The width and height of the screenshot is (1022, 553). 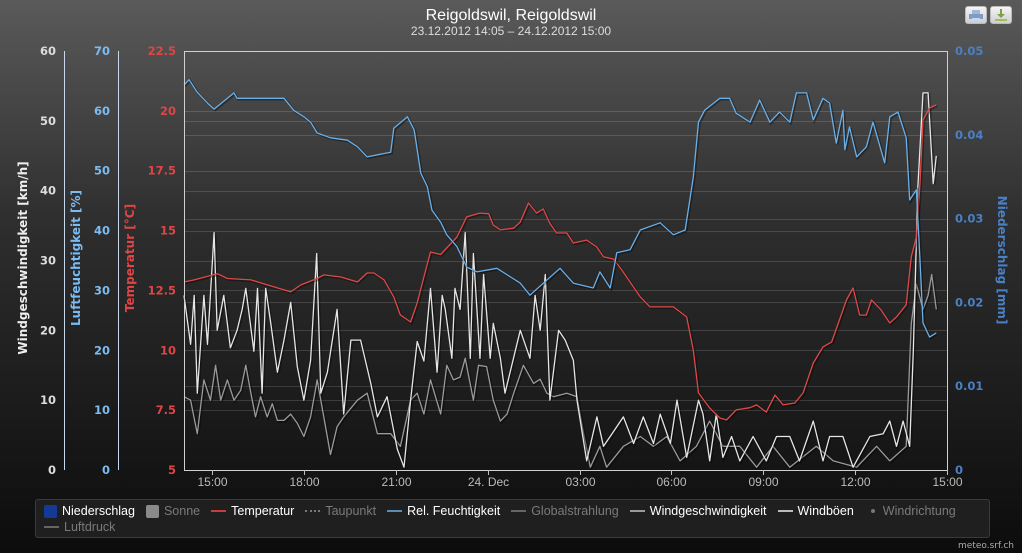 I want to click on x-tick-label: 12:00, so click(x=855, y=482).